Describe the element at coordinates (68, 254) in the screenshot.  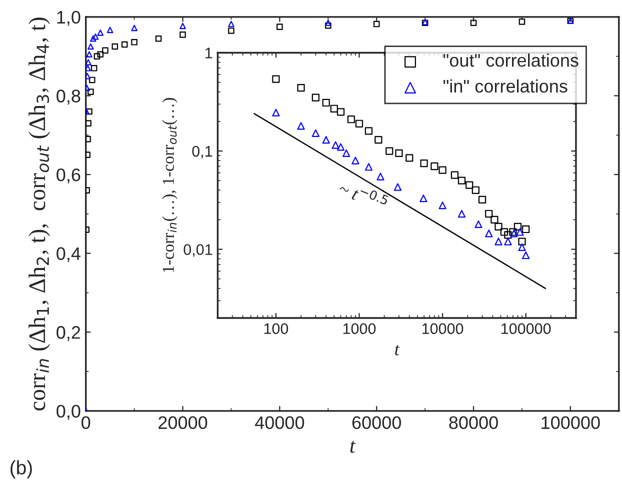
I see `y-tick-label: 0,4` at that location.